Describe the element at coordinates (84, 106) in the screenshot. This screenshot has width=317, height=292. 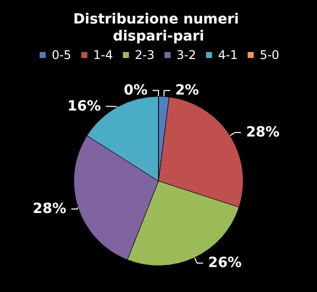
I see `data-label: 16%` at that location.